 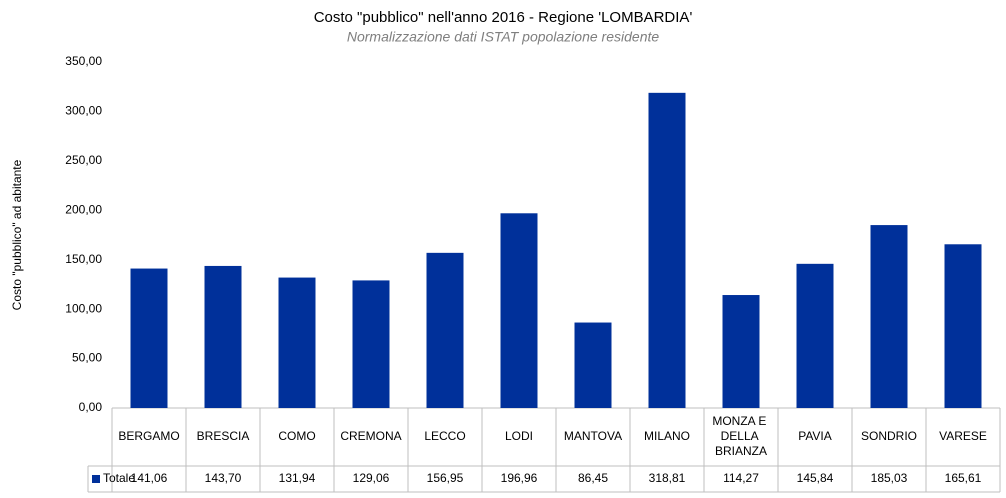 What do you see at coordinates (223, 478) in the screenshot?
I see `data-label: 143,70` at bounding box center [223, 478].